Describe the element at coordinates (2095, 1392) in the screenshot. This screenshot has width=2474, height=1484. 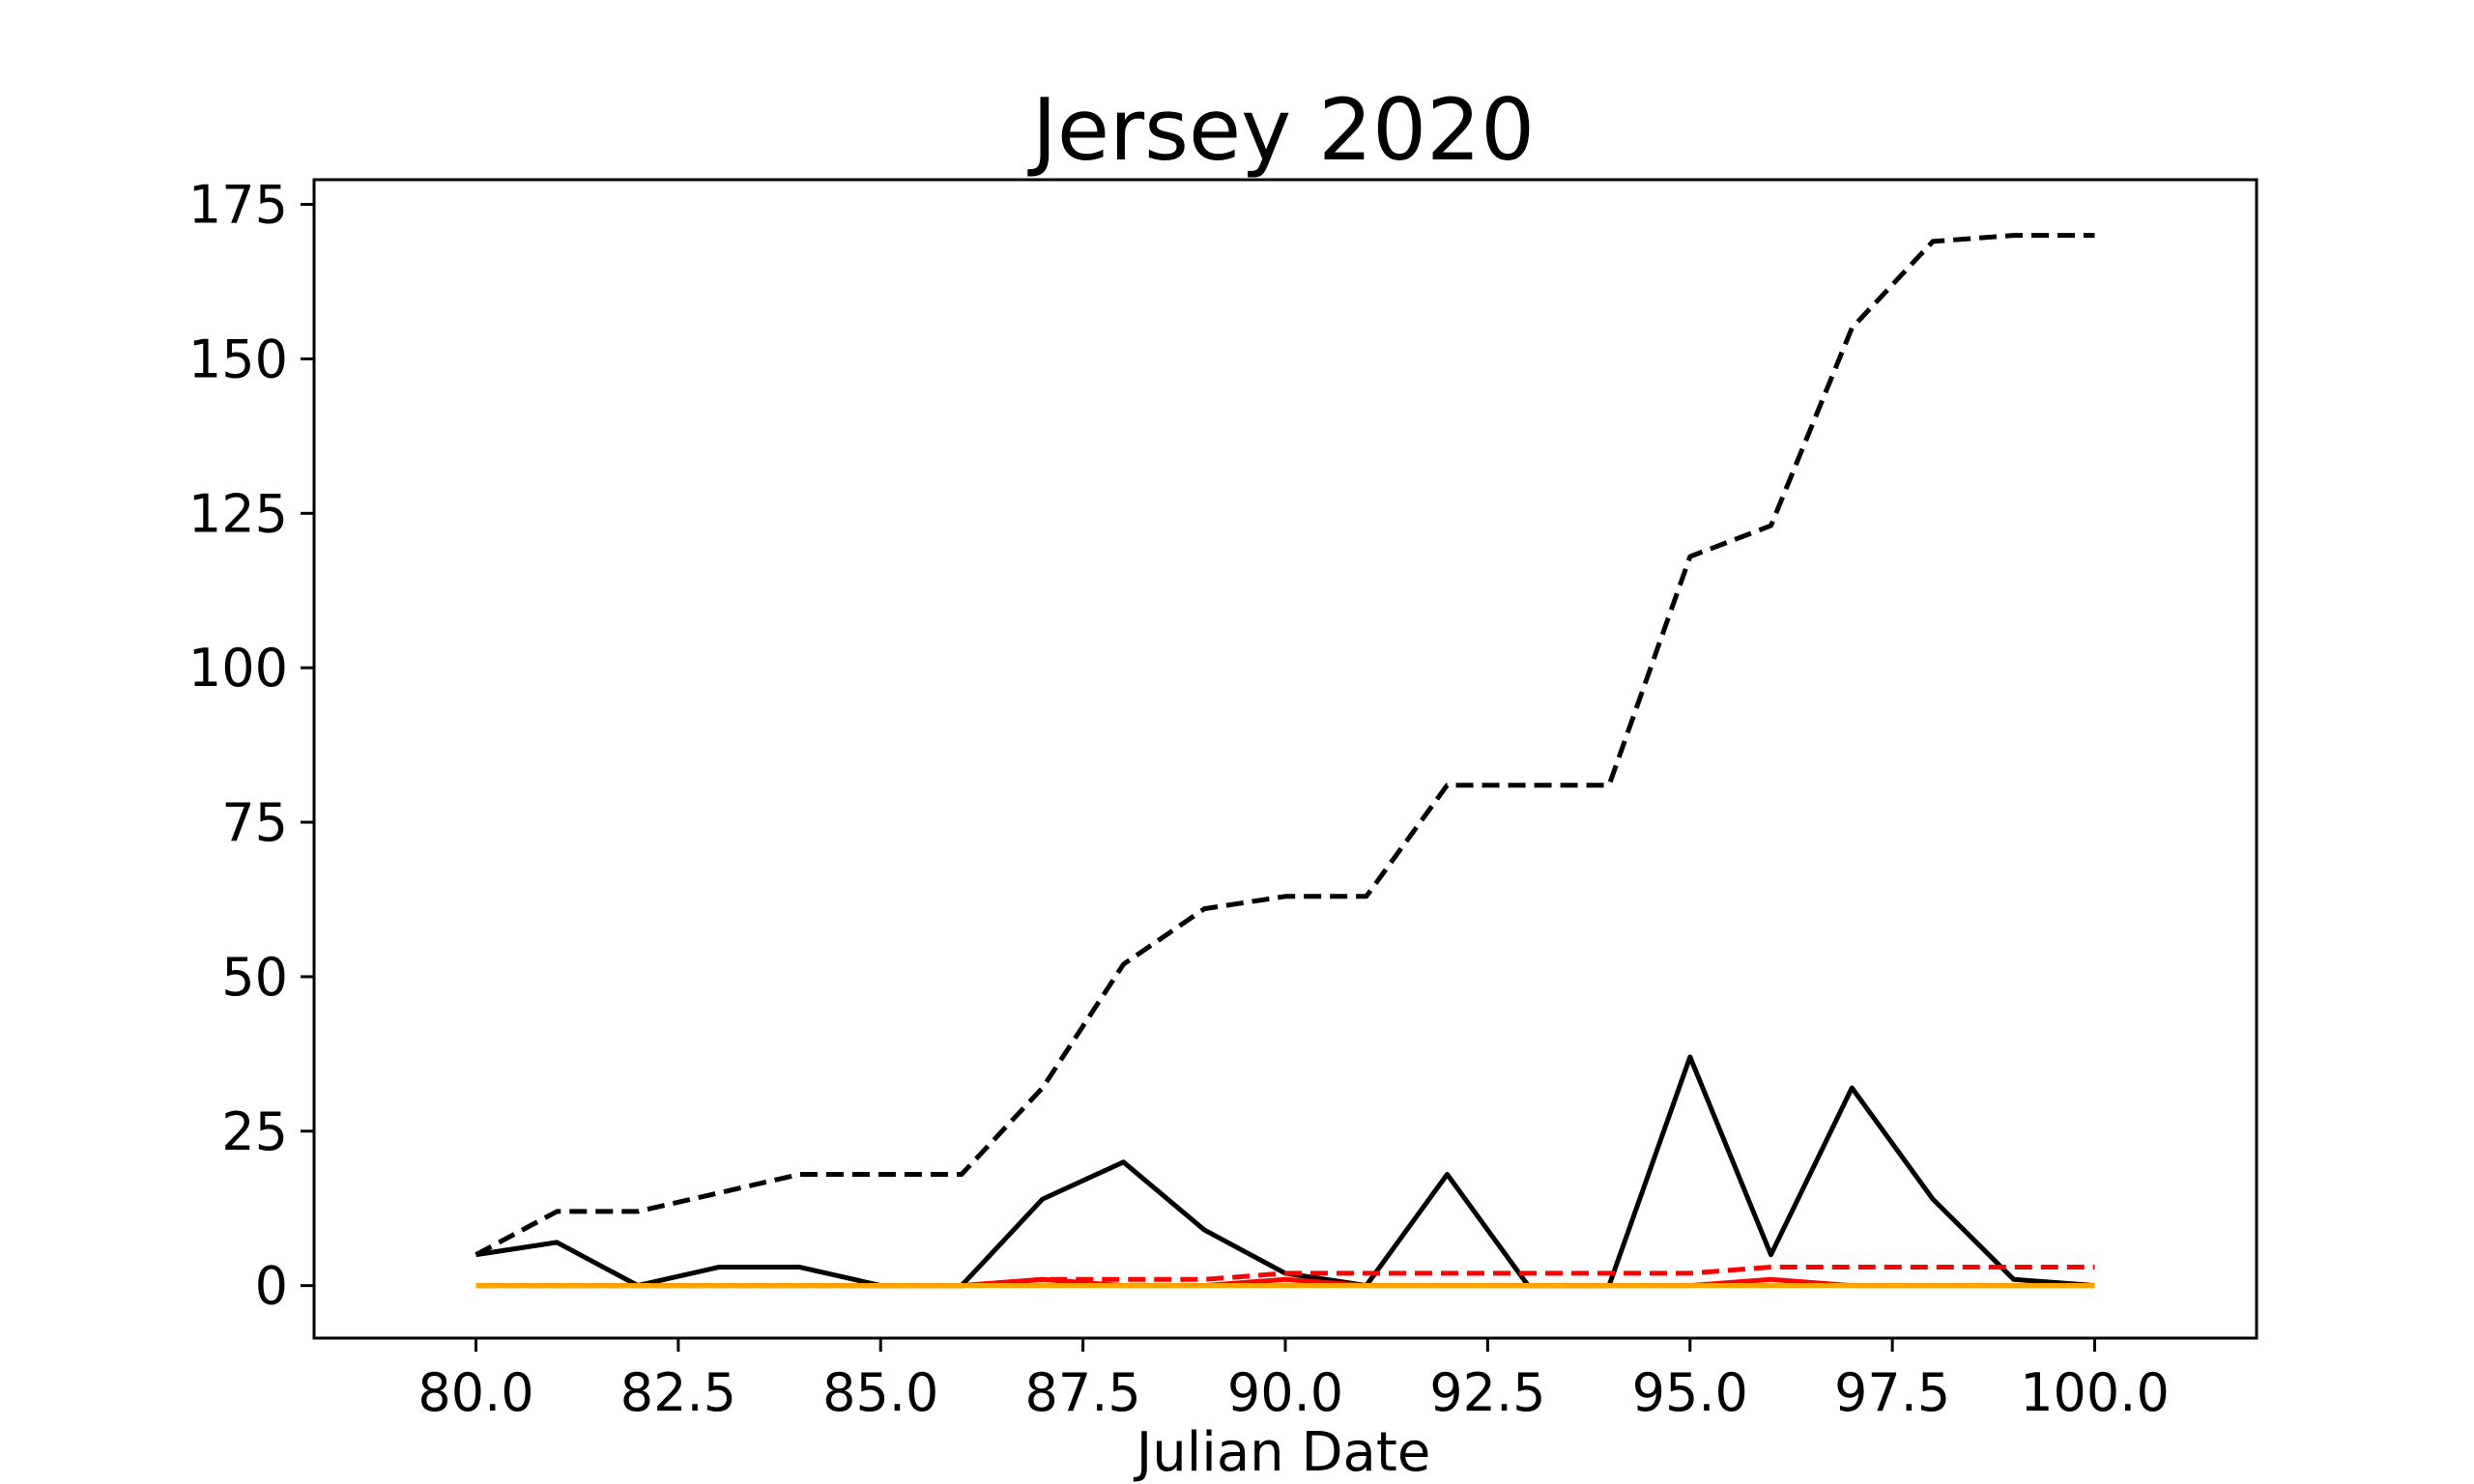
I see `x-tick-label: 100.0` at that location.